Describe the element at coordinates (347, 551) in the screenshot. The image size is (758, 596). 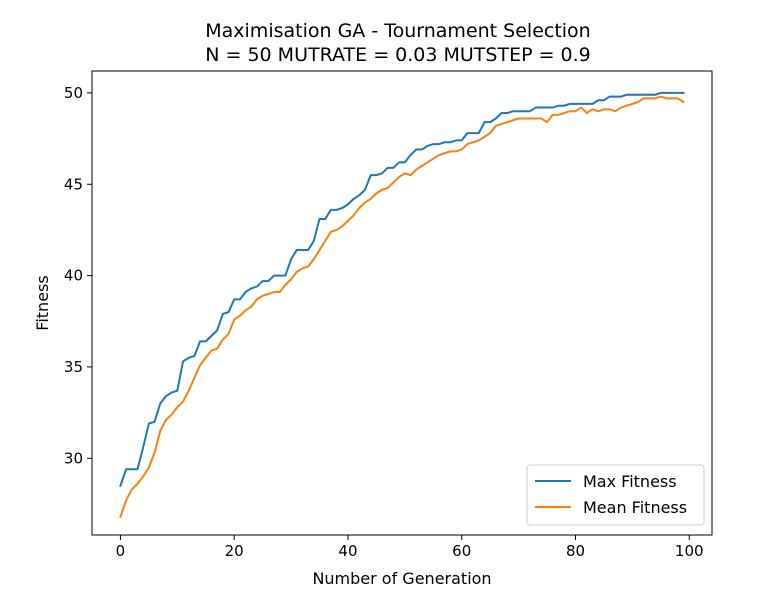
I see `x-tick-label: 40` at that location.